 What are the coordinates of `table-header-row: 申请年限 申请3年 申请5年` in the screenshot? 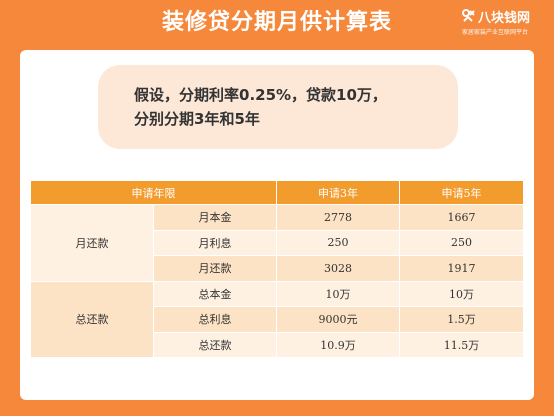 It's located at (277, 192).